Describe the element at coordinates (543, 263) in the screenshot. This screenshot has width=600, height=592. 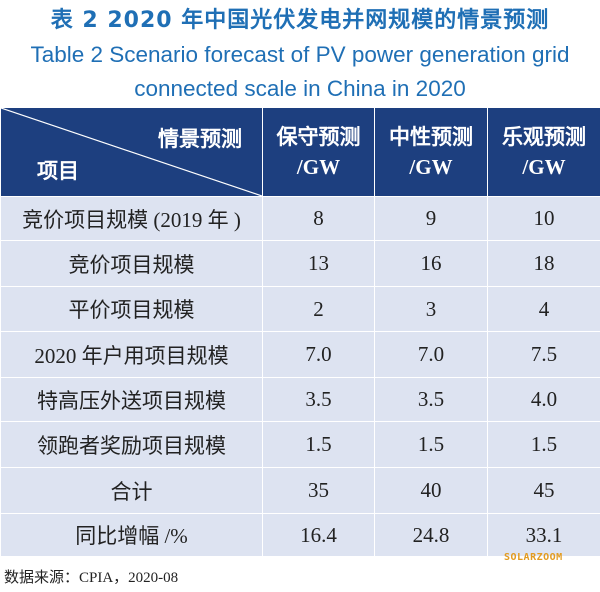
I see `value-optimistic: 18` at that location.